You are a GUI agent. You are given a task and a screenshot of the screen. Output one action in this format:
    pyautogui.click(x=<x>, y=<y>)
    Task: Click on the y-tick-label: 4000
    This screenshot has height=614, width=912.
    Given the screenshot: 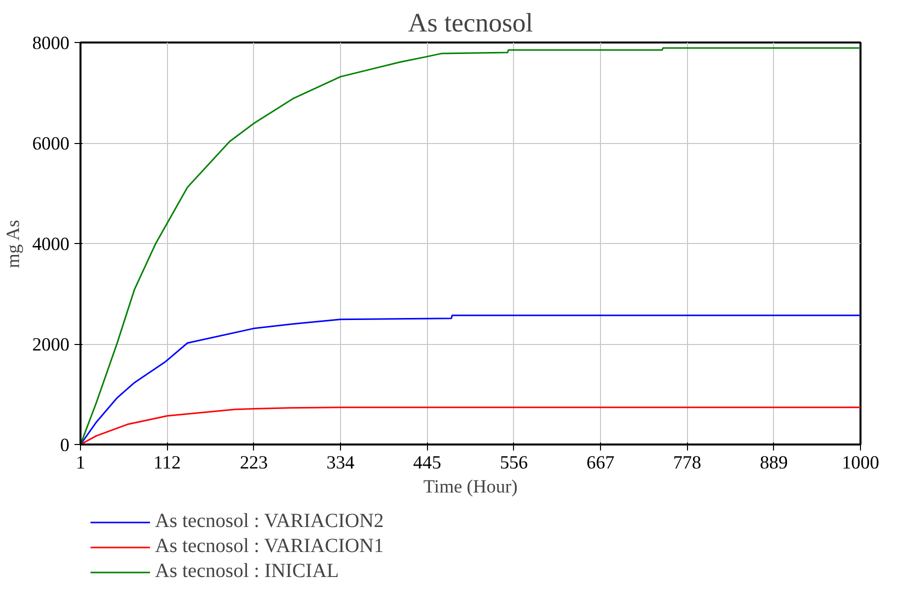 What is the action you would take?
    pyautogui.click(x=51, y=244)
    